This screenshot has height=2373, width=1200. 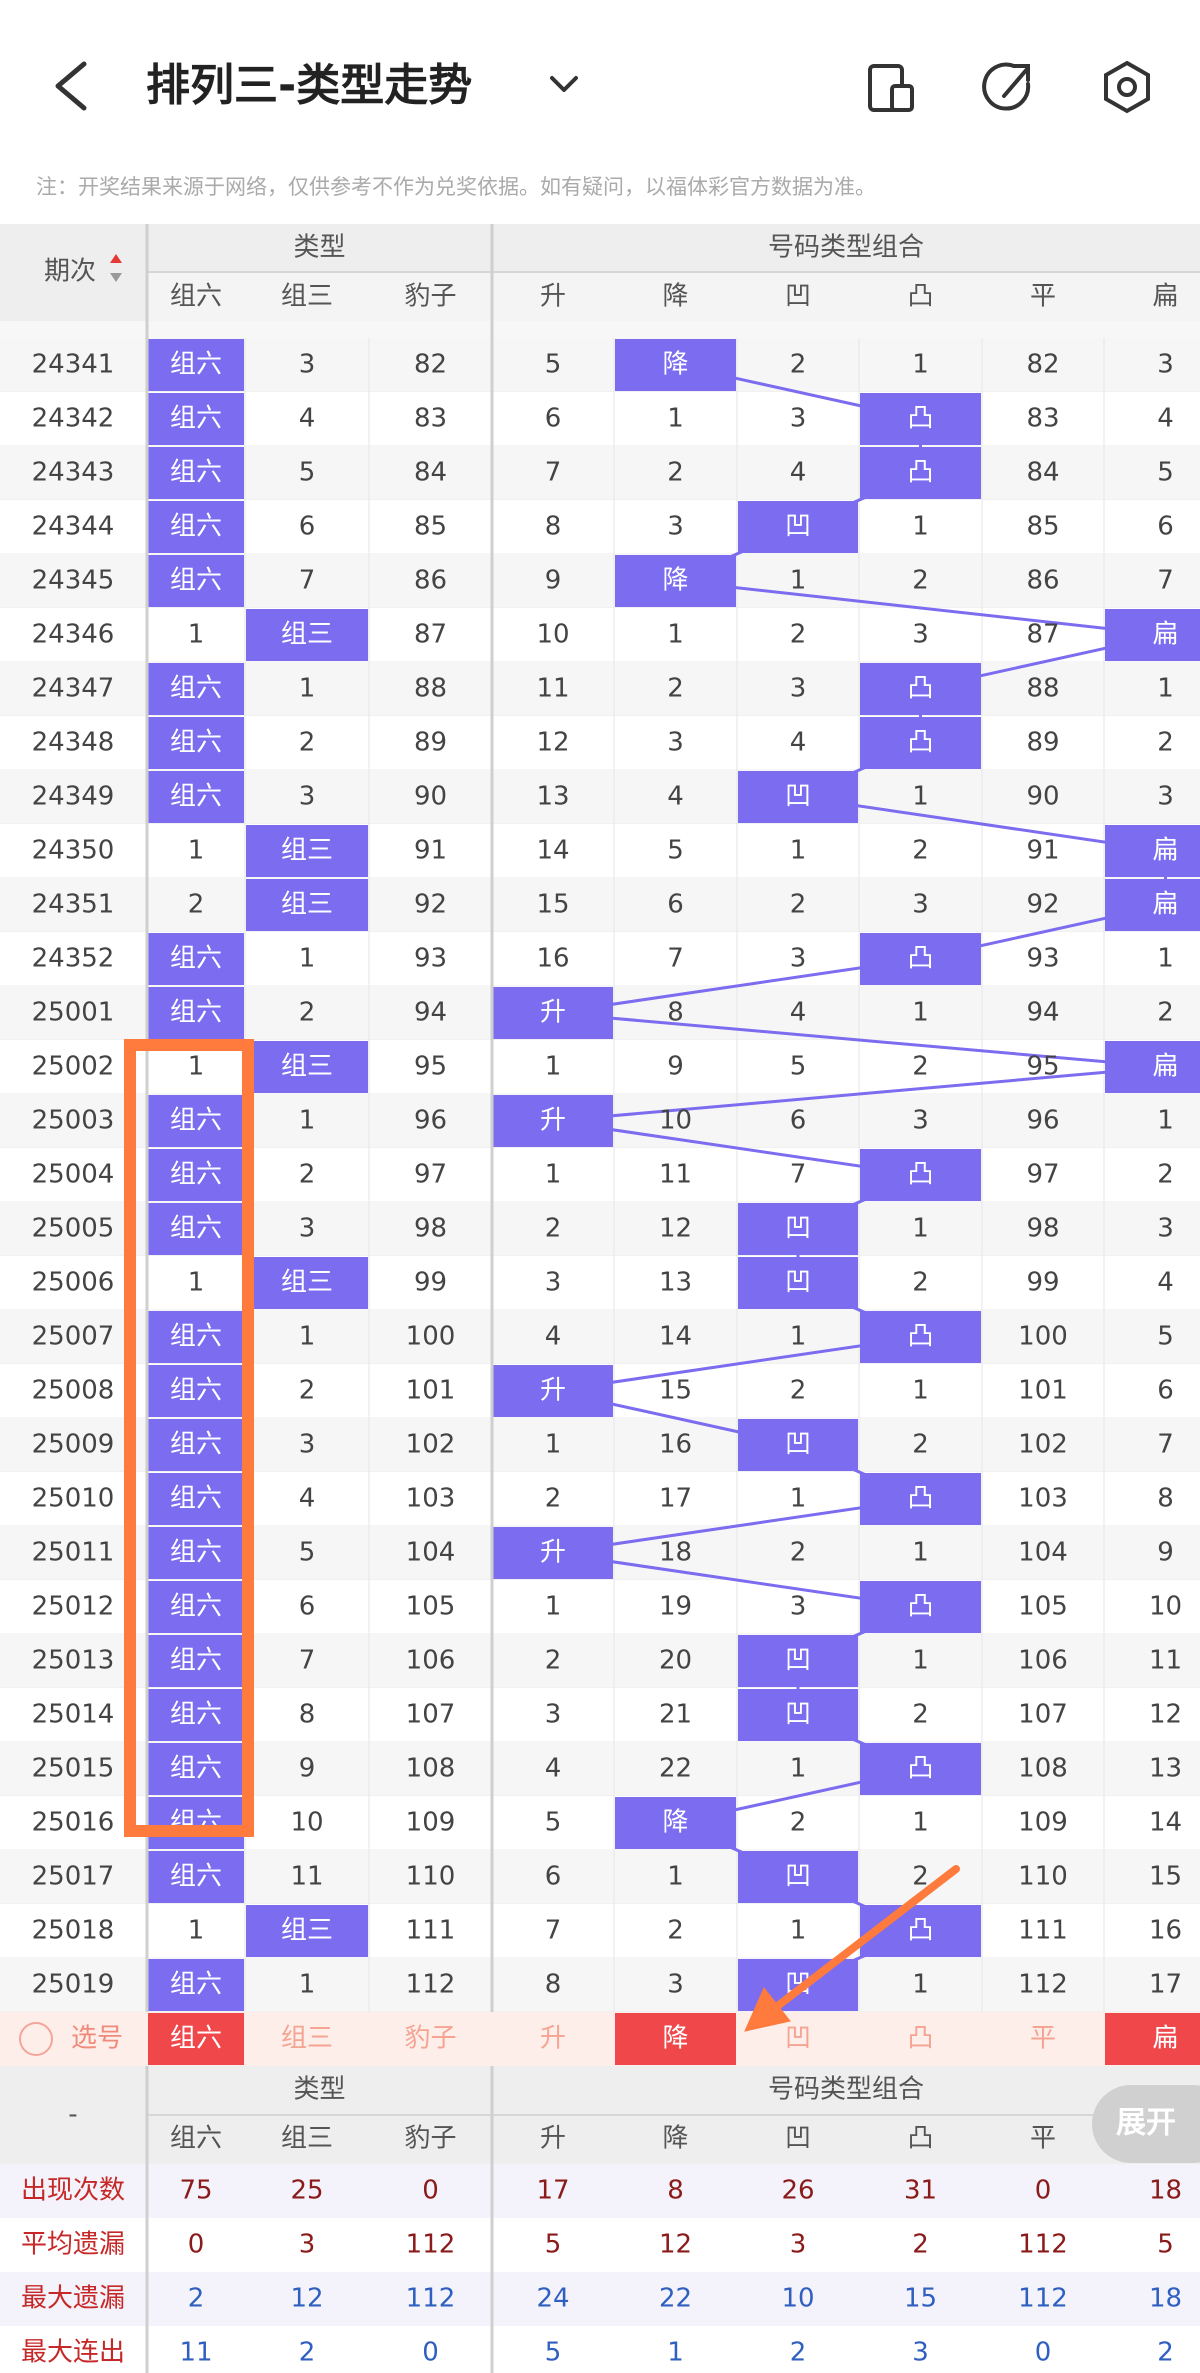 What do you see at coordinates (798, 2353) in the screenshot?
I see `stats-value: 2` at bounding box center [798, 2353].